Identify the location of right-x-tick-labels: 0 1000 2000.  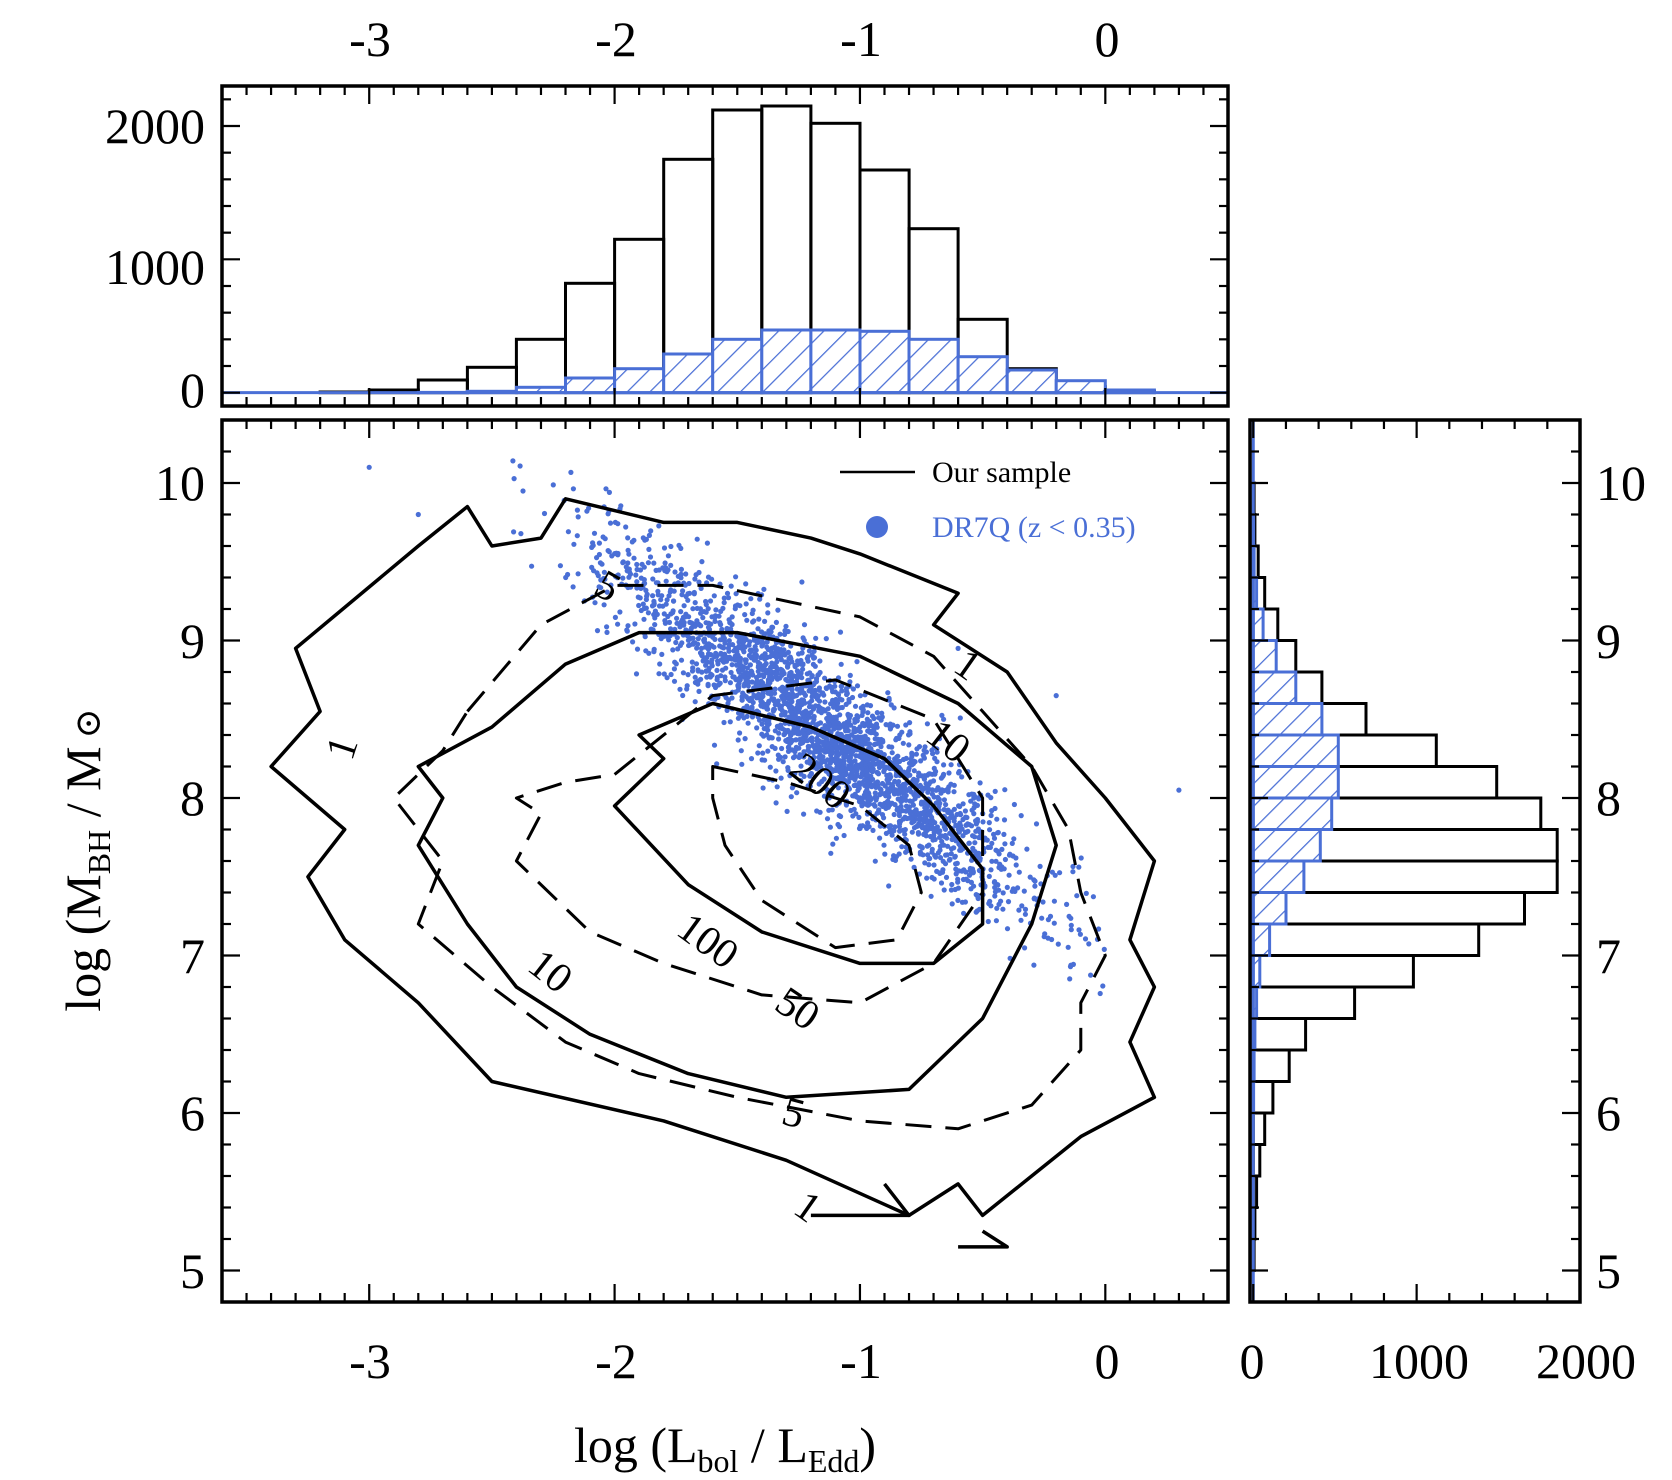
(1438, 1361).